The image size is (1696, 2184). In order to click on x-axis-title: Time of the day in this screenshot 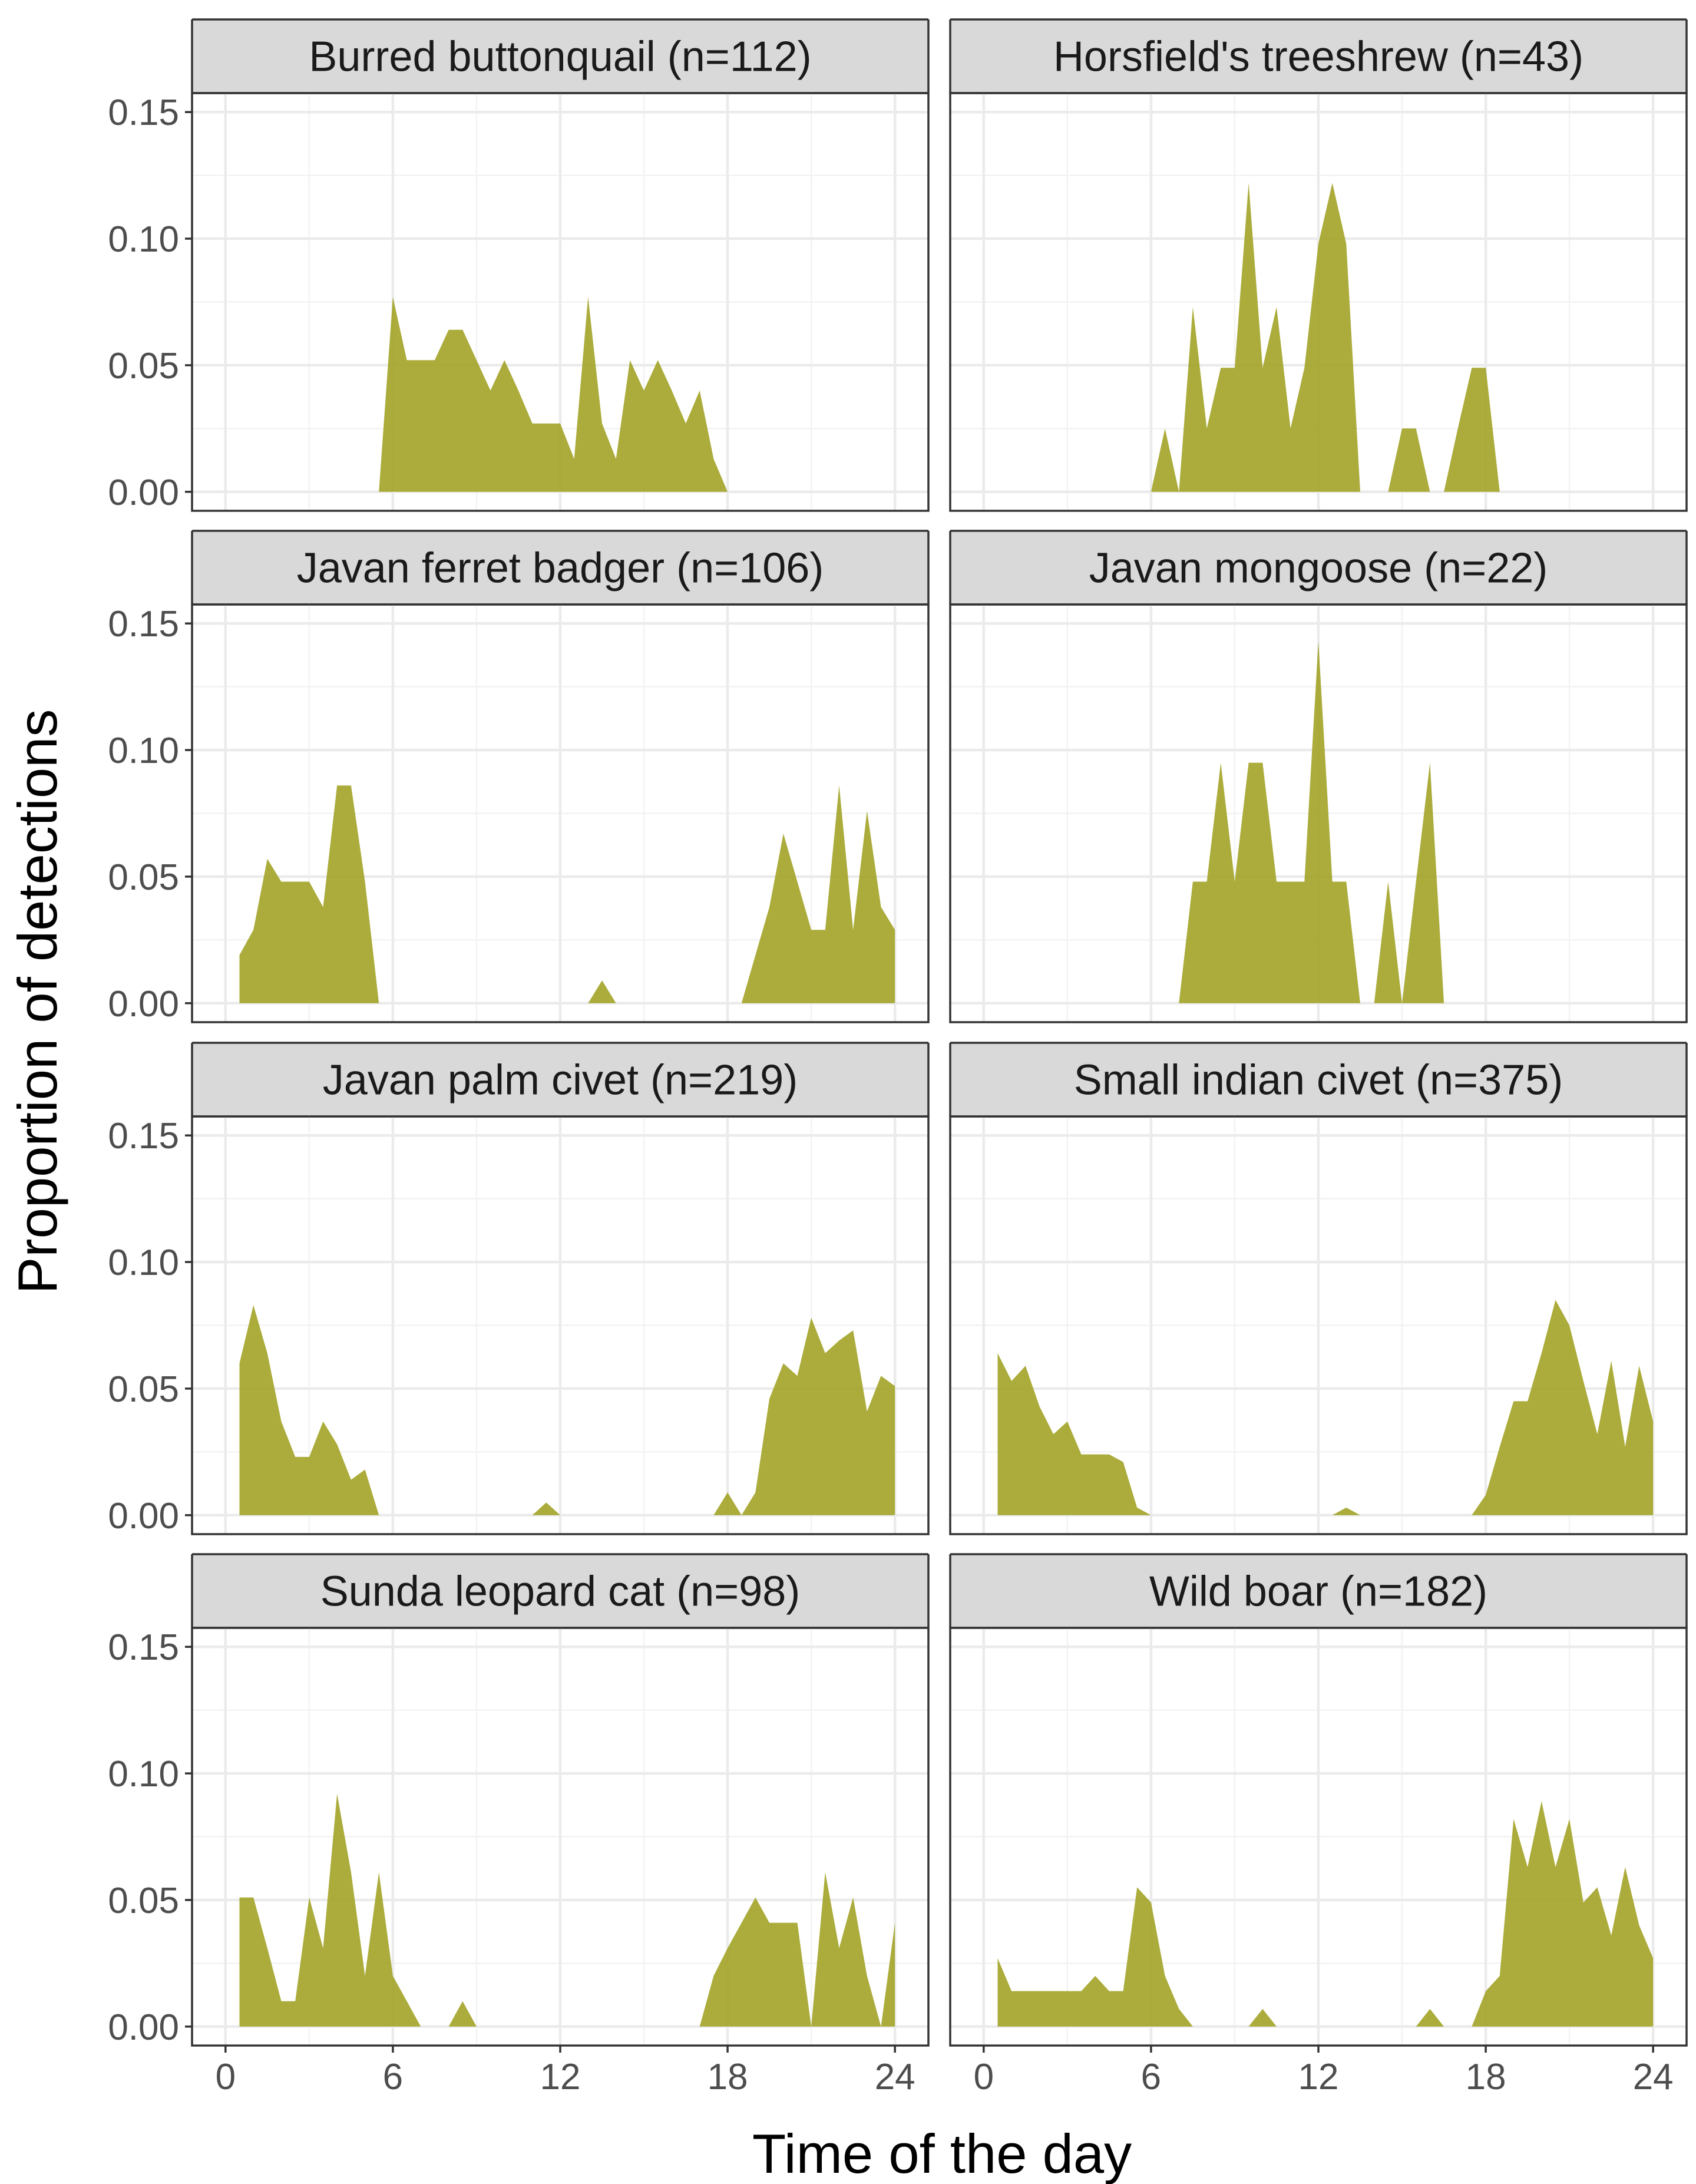, I will do `click(942, 2153)`.